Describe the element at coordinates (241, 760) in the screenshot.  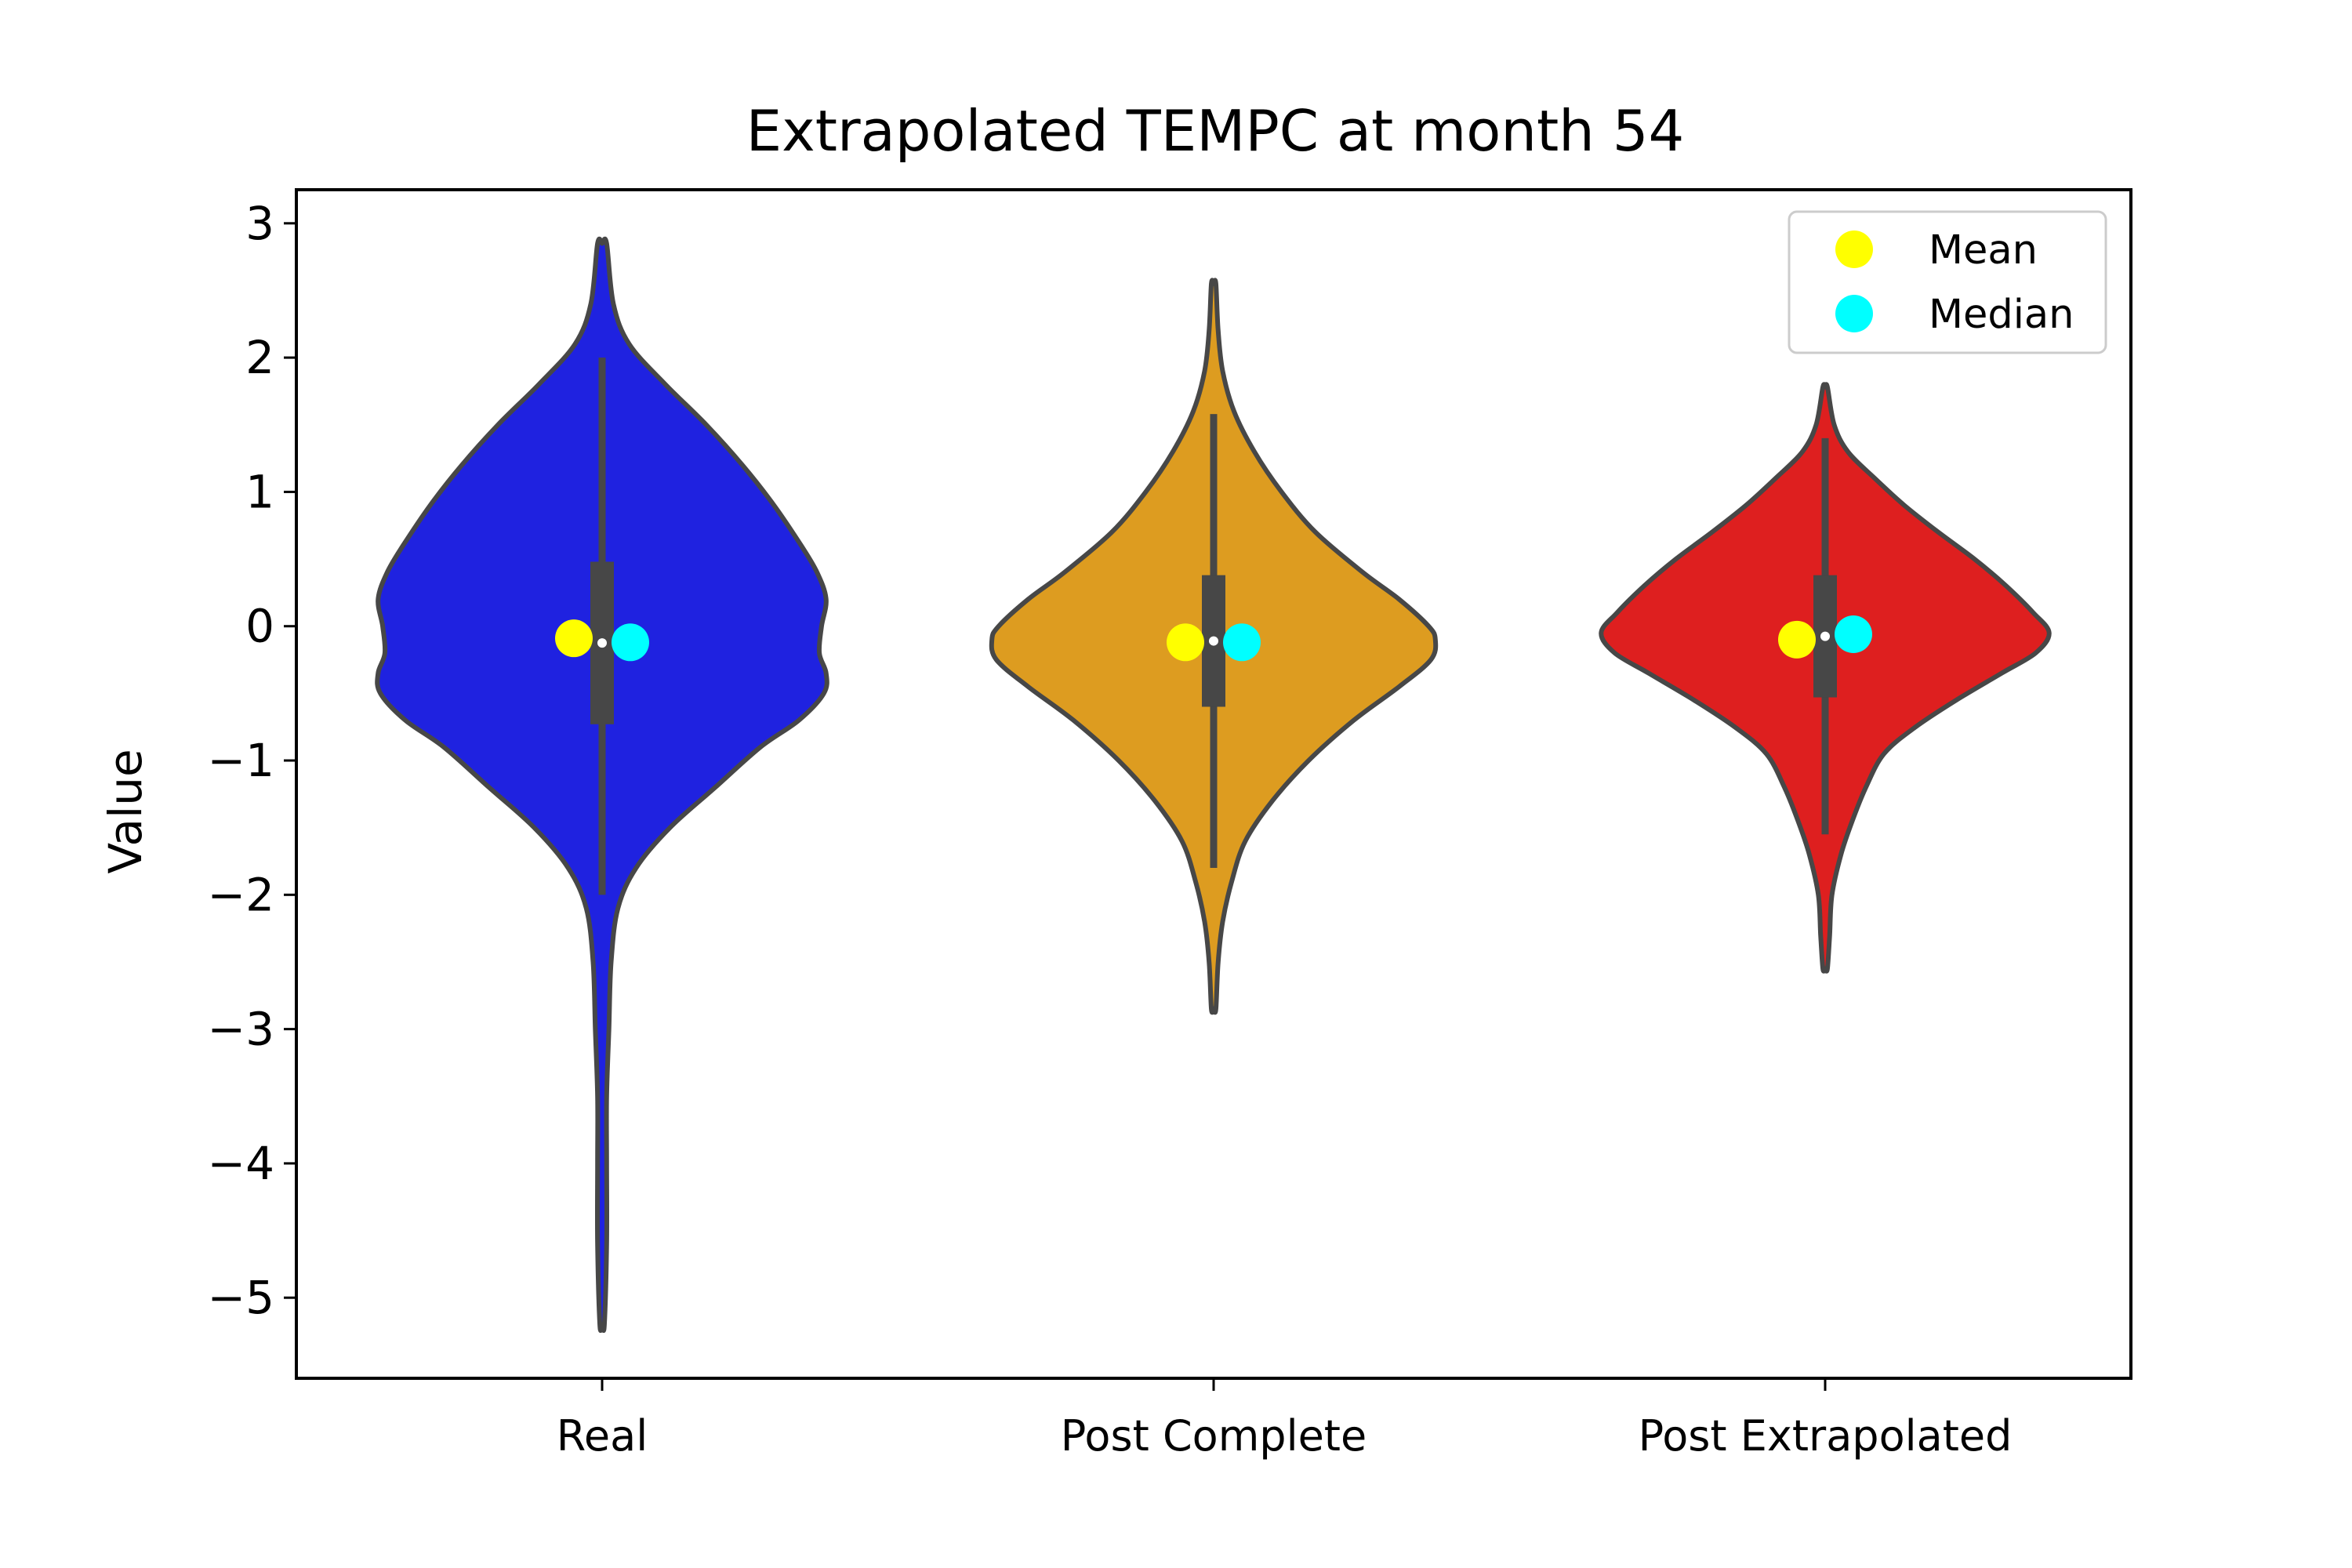
I see `y-tick-label: −1` at that location.